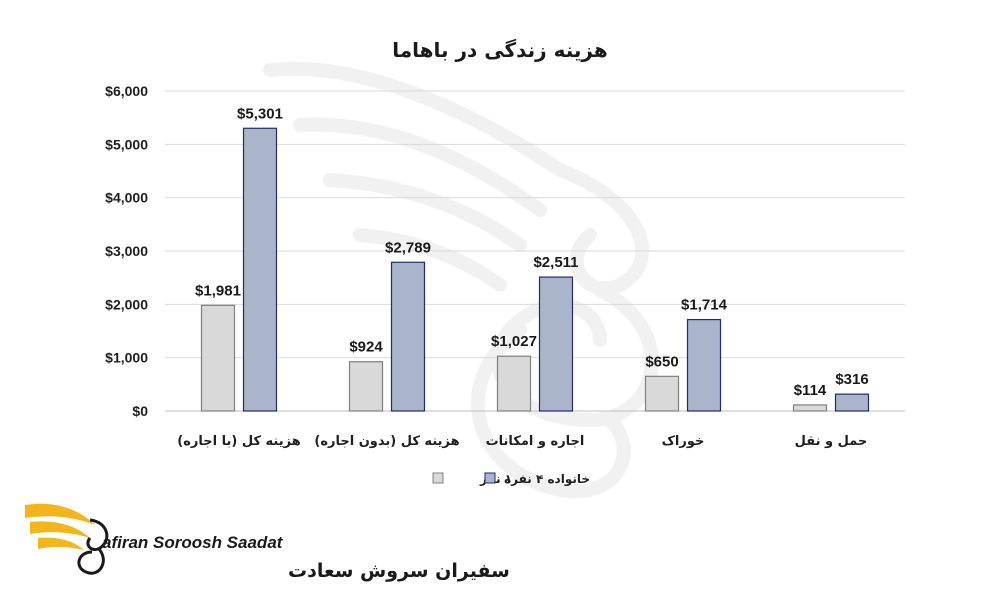  What do you see at coordinates (547, 479) in the screenshot?
I see `legend-label-series-2: خانواده ۴ نفره` at bounding box center [547, 479].